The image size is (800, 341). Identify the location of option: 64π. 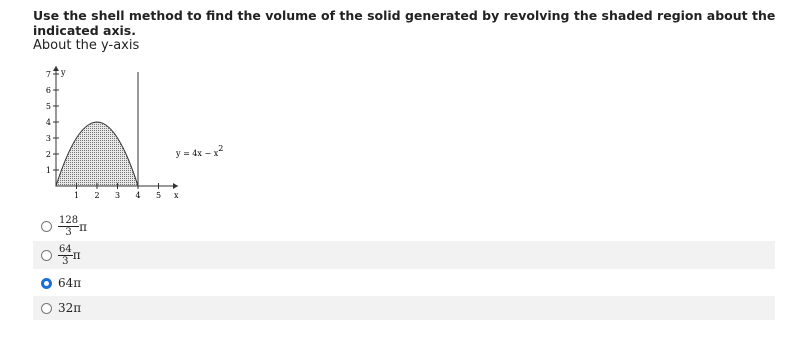
(404, 283).